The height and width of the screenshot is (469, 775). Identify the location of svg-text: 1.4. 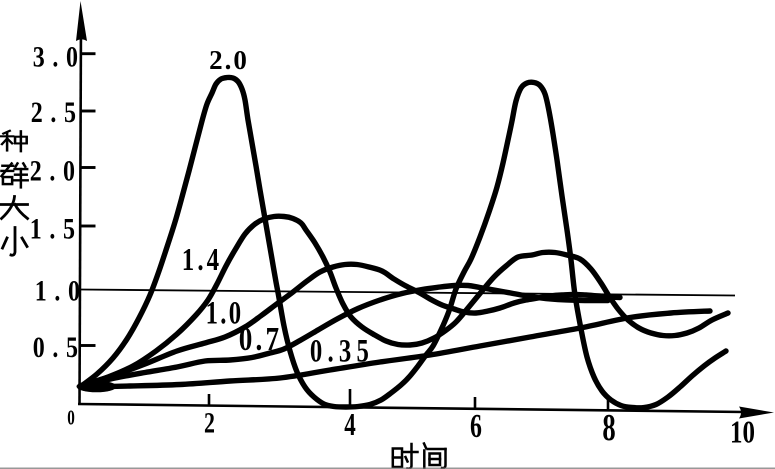
(202, 260).